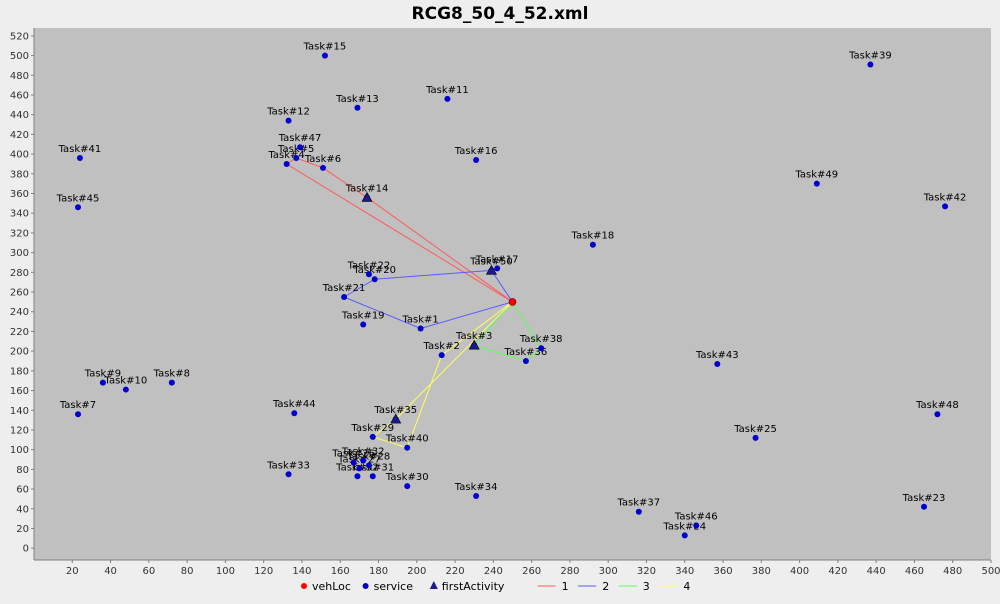  What do you see at coordinates (761, 571) in the screenshot?
I see `x-tick-label: 380` at bounding box center [761, 571].